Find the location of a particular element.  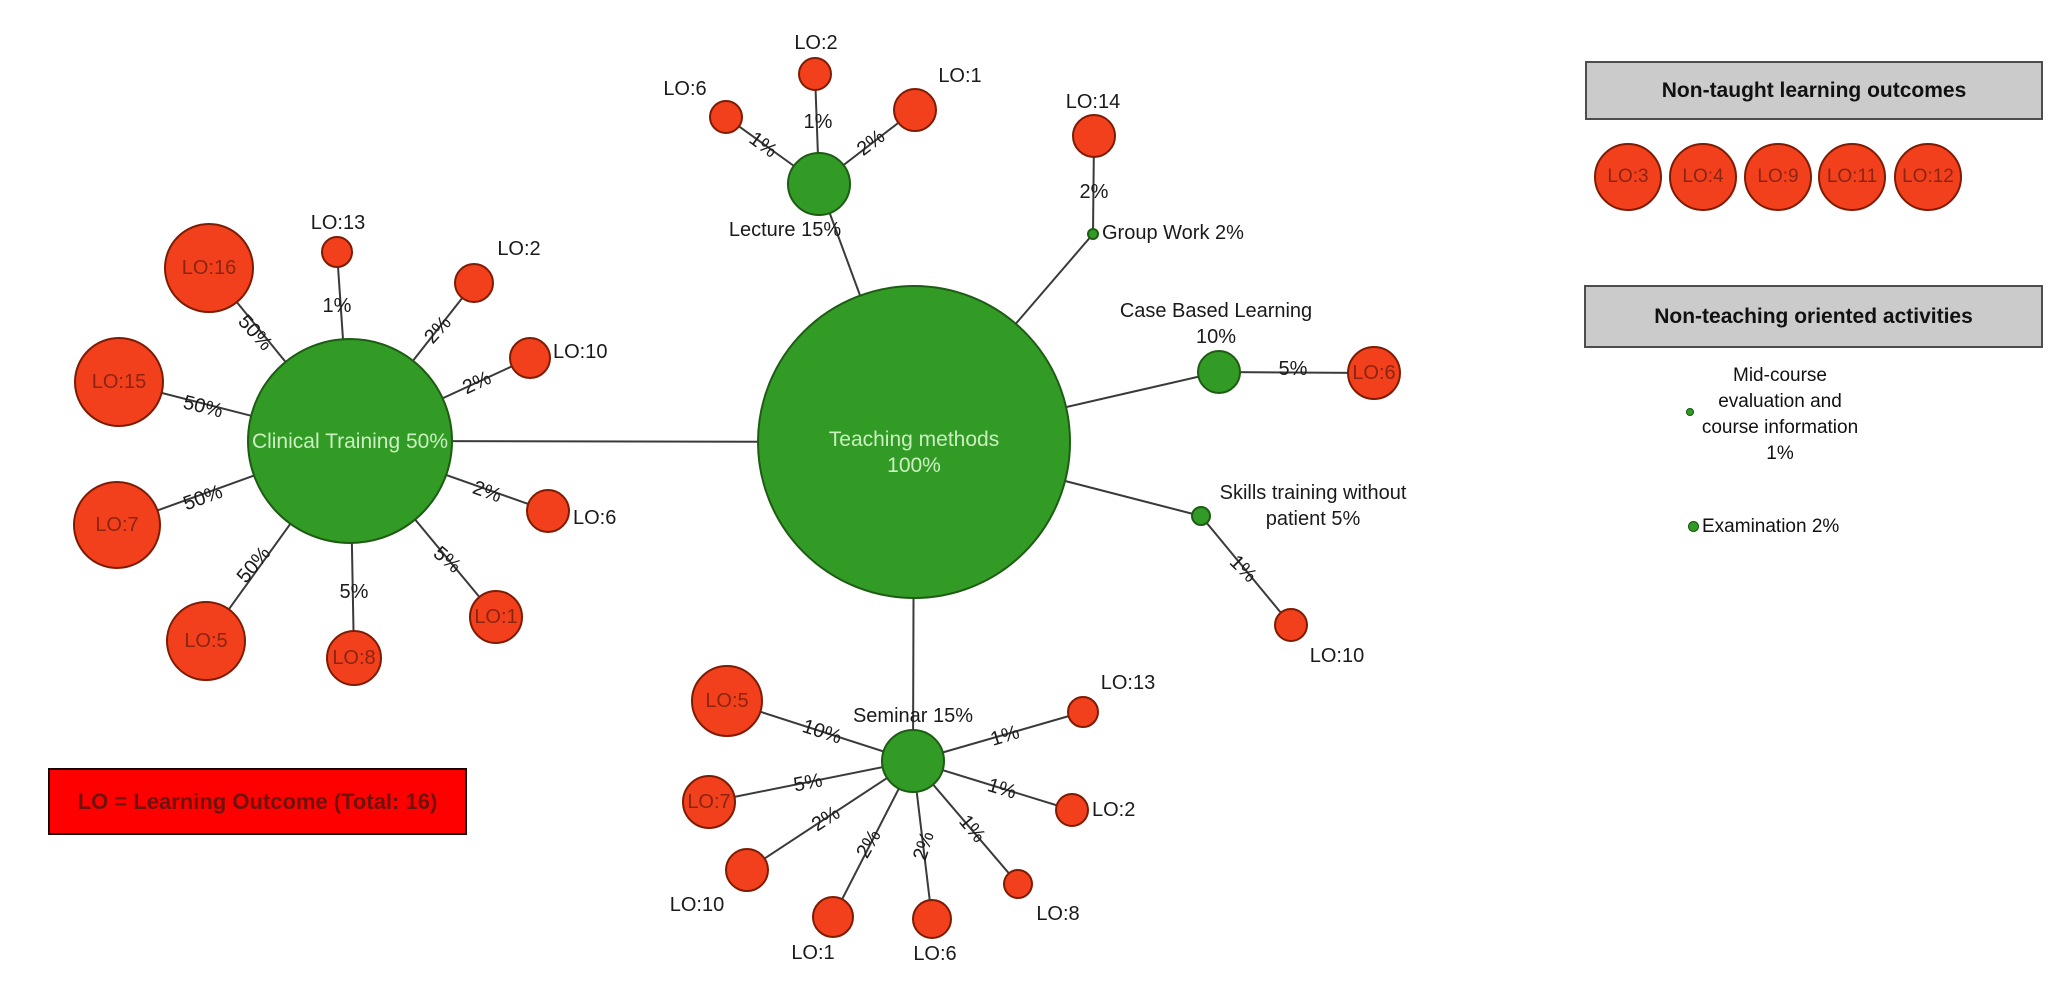

lo-definition-legend: LO = Learning Outcome (Total: 16) is located at coordinates (257, 801).